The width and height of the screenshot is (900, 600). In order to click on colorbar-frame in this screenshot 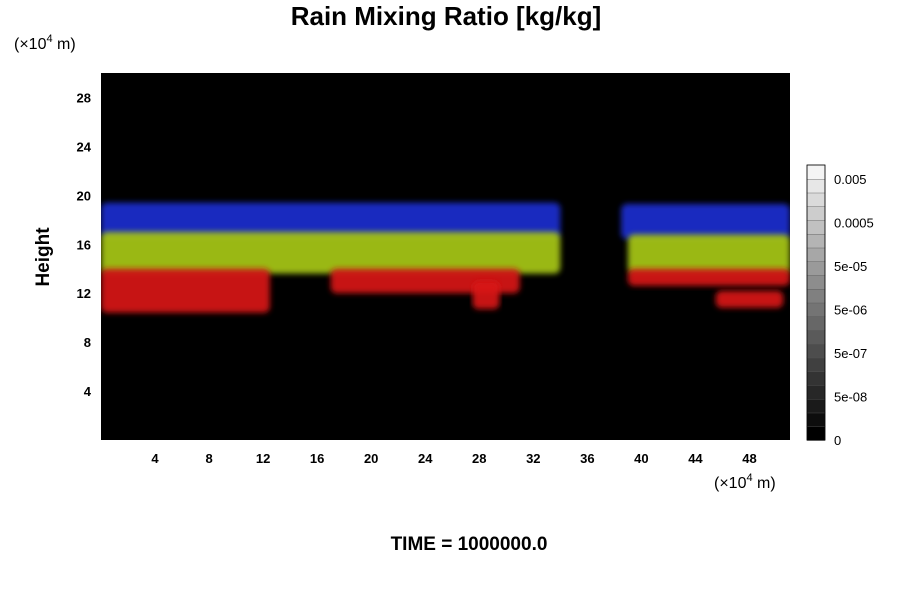, I will do `click(816, 302)`.